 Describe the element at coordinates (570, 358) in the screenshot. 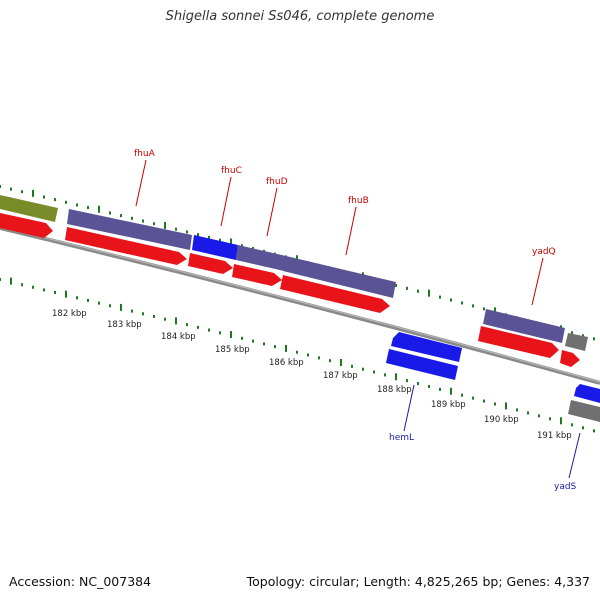

I see `cds-right-small` at that location.